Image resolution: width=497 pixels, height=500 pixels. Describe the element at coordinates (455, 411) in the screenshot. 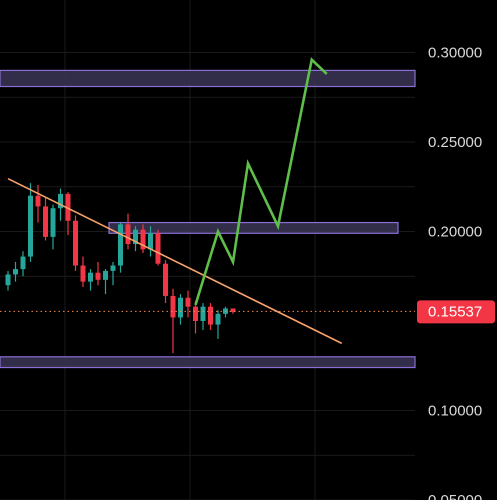

I see `y-tick-label-3: 0.10000` at that location.